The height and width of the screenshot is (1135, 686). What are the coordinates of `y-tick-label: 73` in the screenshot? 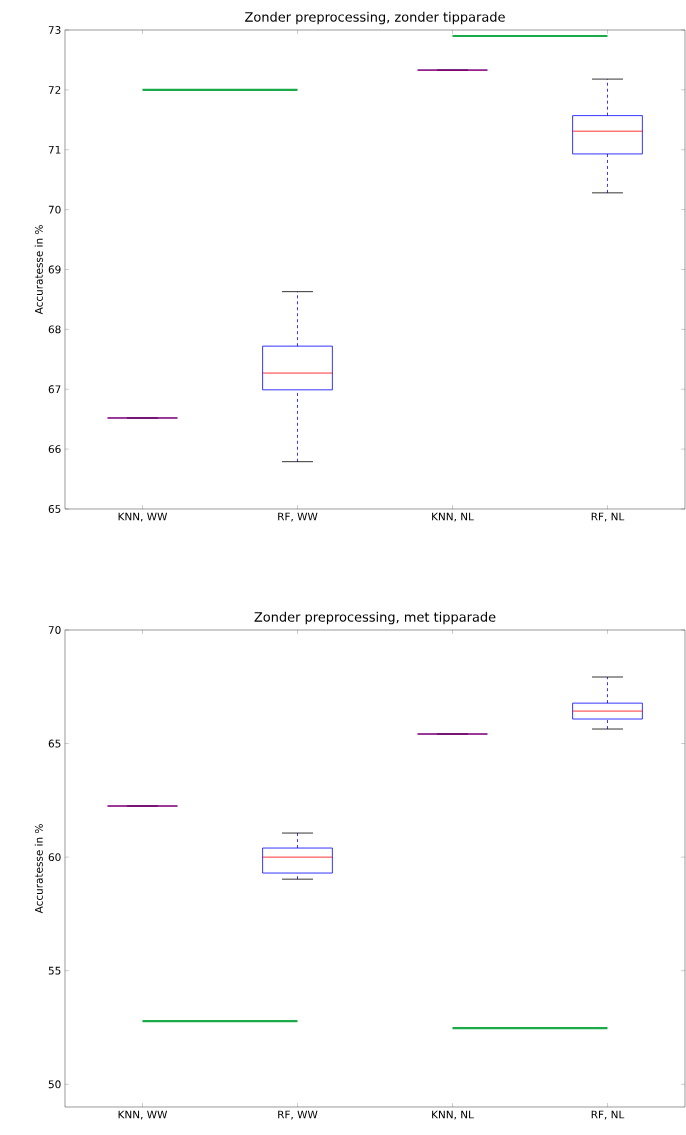 It's located at (54, 30).